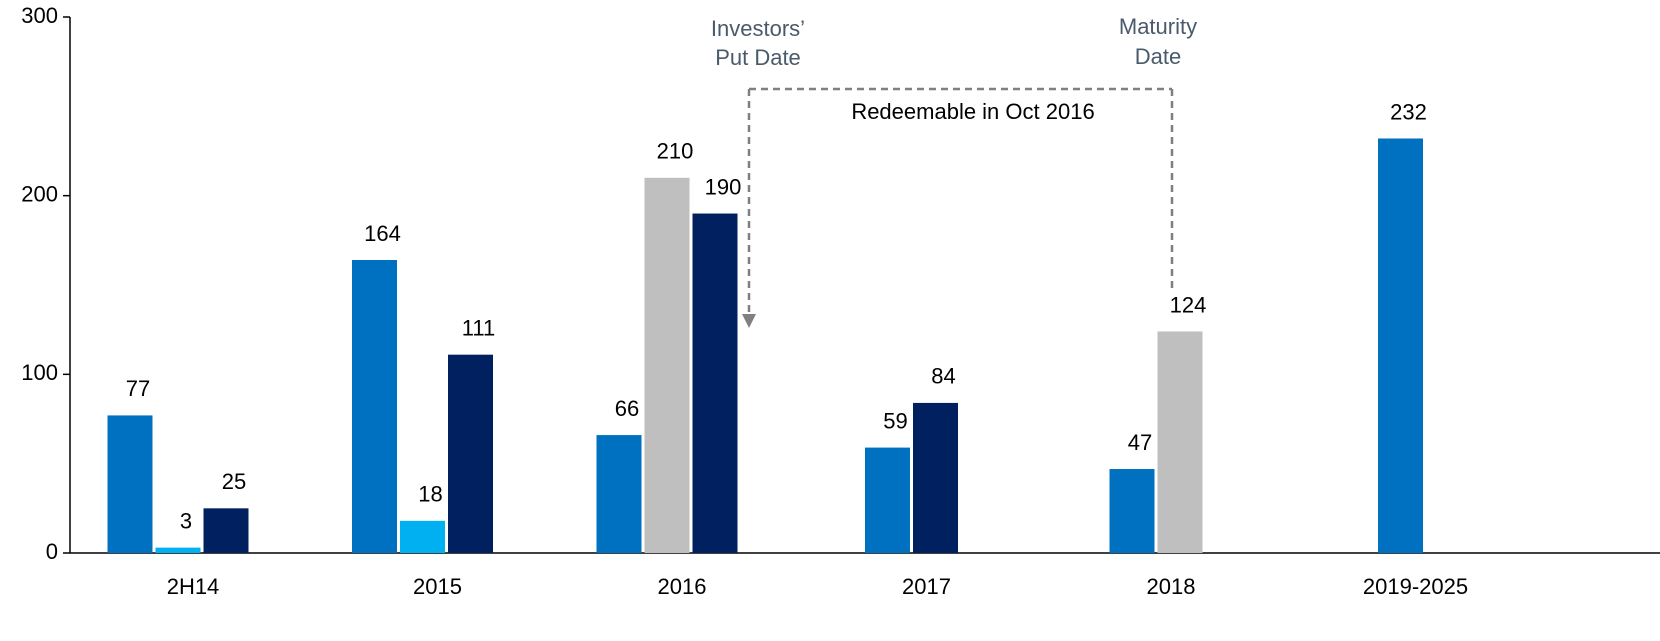  Describe the element at coordinates (1158, 56) in the screenshot. I see `annotation: Date` at that location.